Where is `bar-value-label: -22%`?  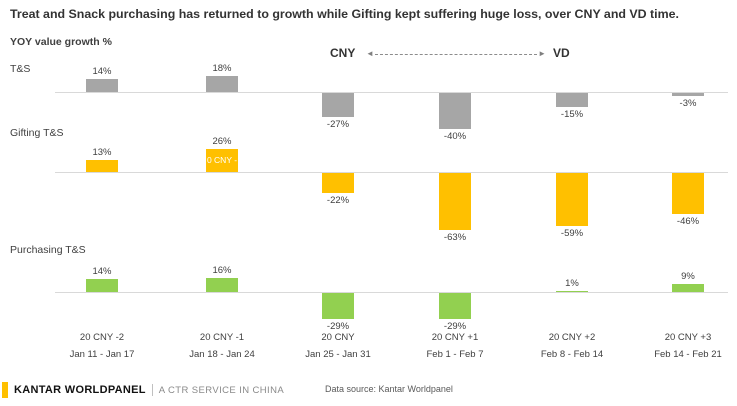
bar-value-label: -22% is located at coordinates (338, 200).